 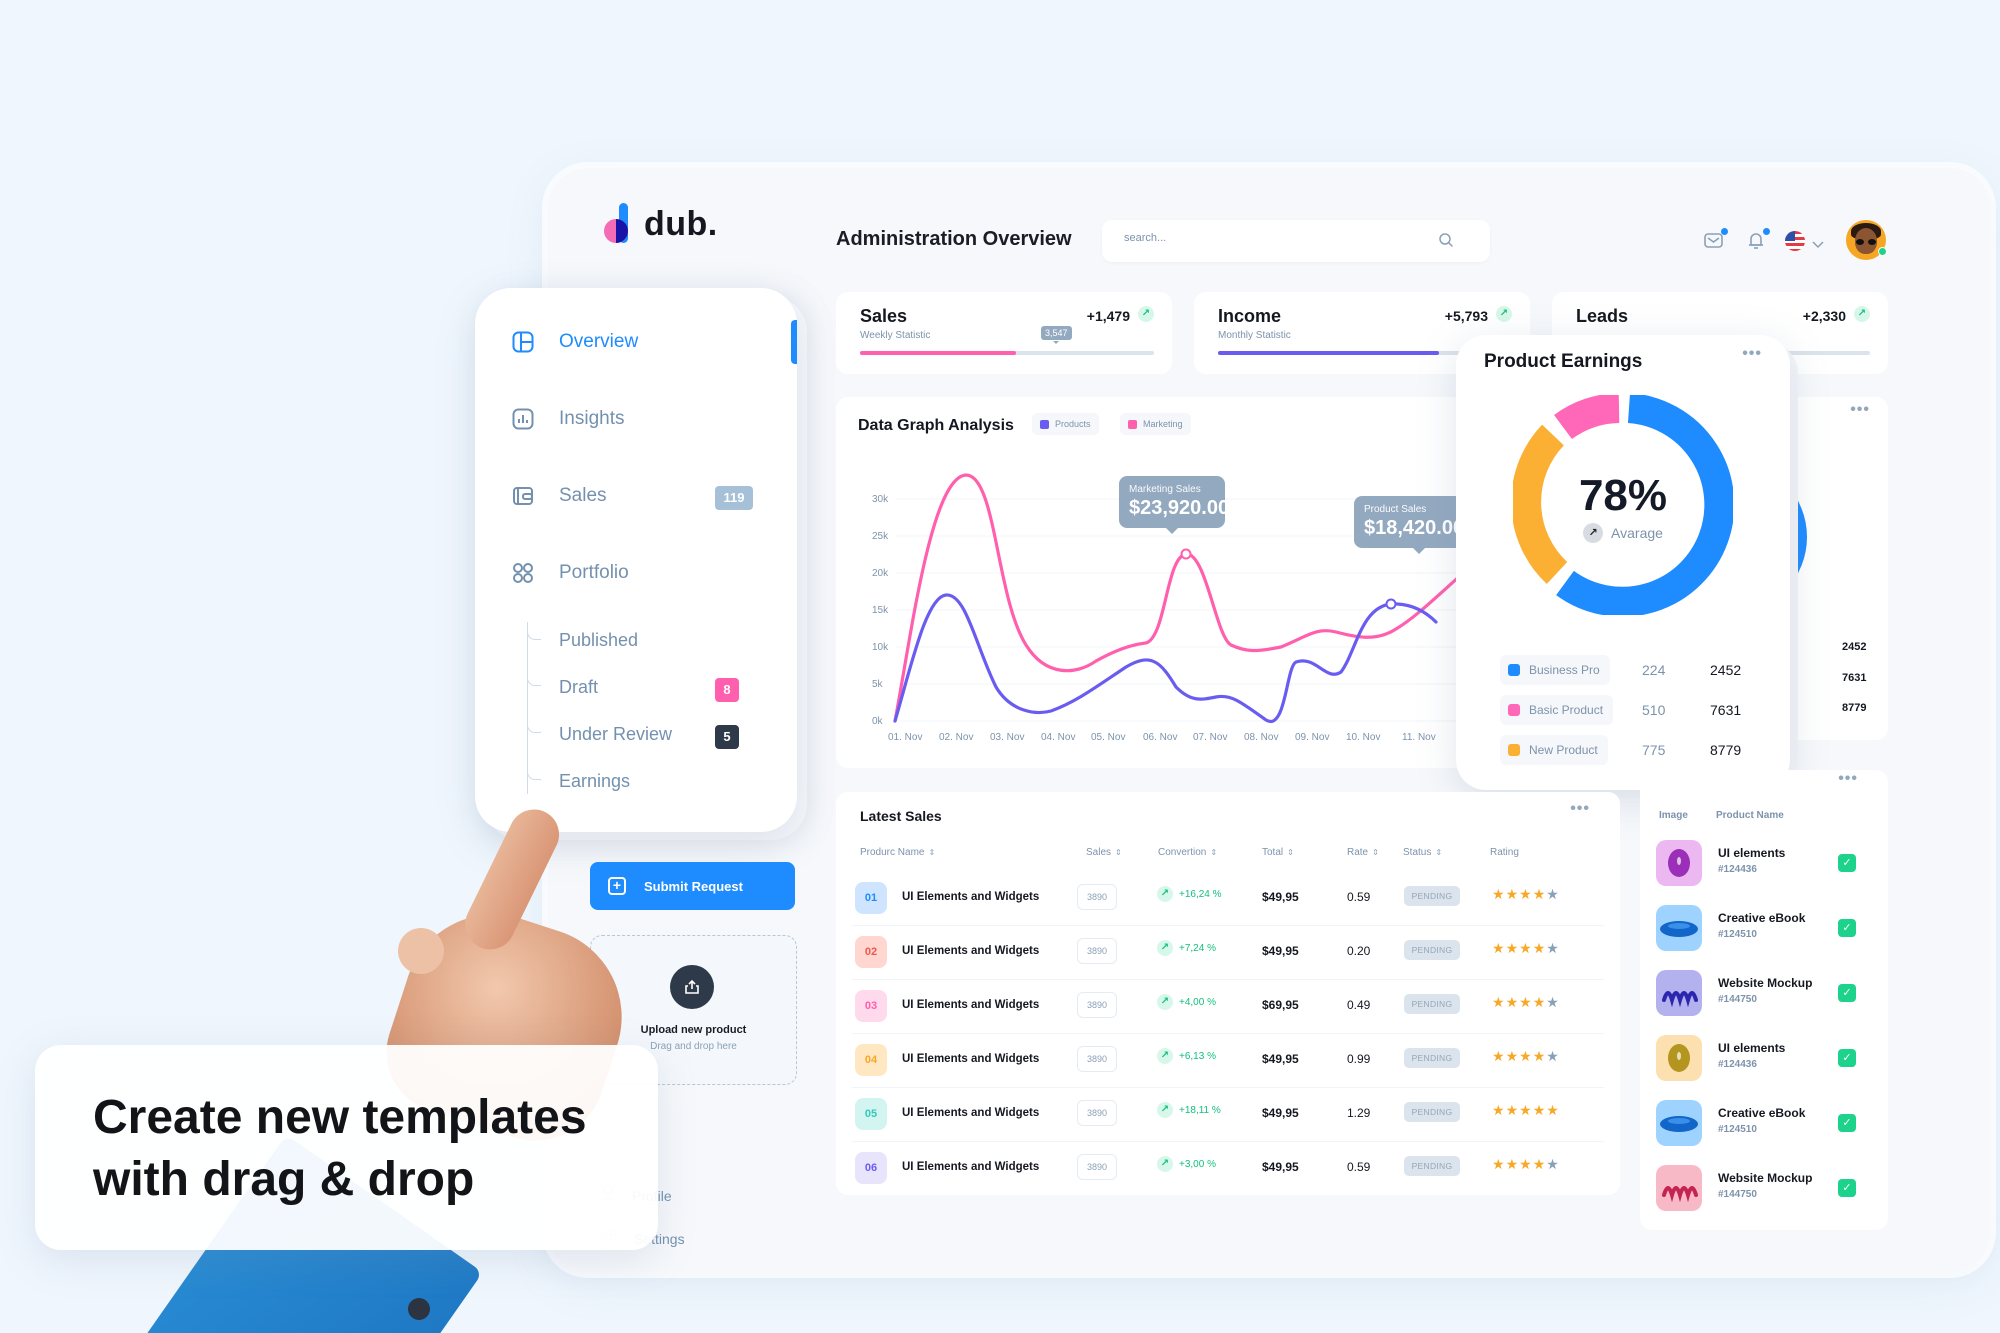 I want to click on caption-text: Avarage, so click(x=1637, y=533).